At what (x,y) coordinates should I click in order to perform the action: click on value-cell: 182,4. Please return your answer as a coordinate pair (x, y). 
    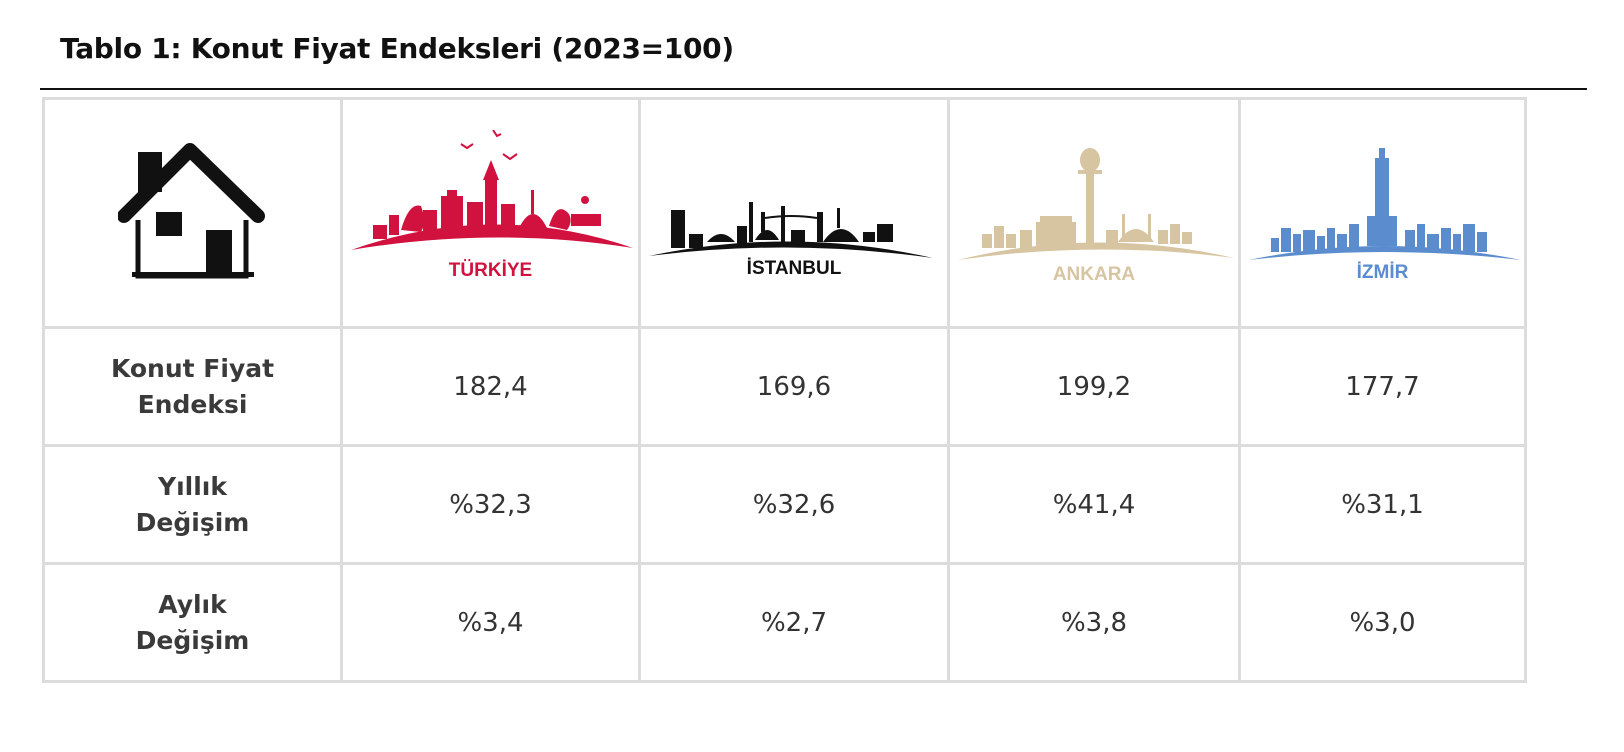
    Looking at the image, I should click on (490, 386).